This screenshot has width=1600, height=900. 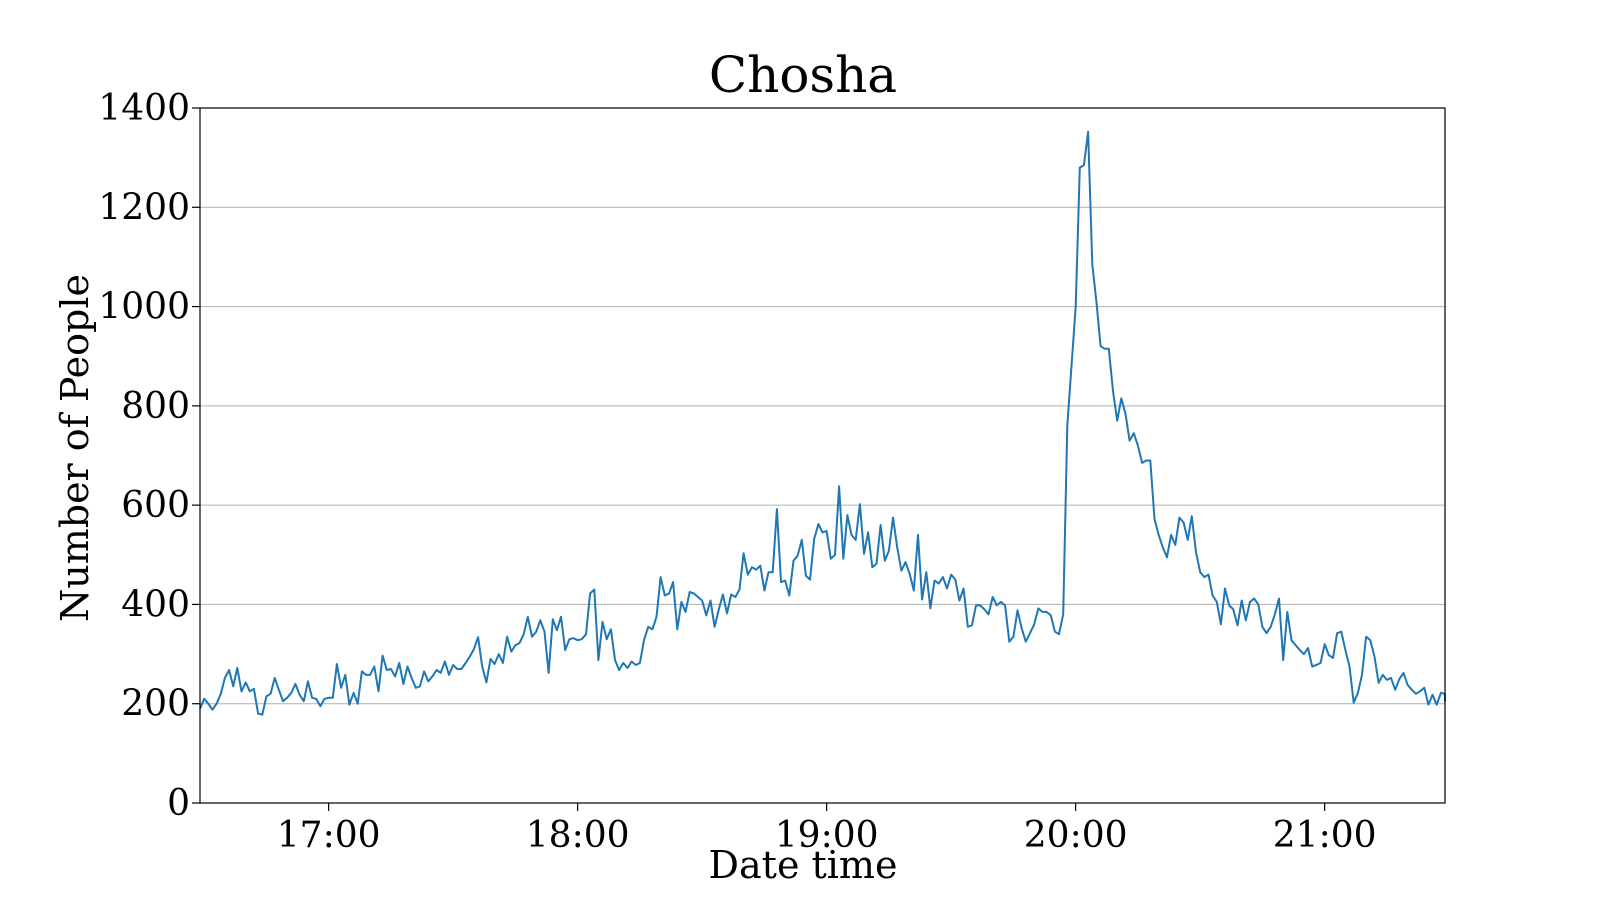 I want to click on x-tick-label: 18:00, so click(x=578, y=835).